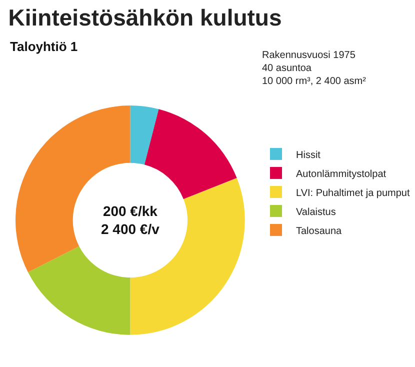 The image size is (415, 367). I want to click on legend-label: Talosauna, so click(319, 231).